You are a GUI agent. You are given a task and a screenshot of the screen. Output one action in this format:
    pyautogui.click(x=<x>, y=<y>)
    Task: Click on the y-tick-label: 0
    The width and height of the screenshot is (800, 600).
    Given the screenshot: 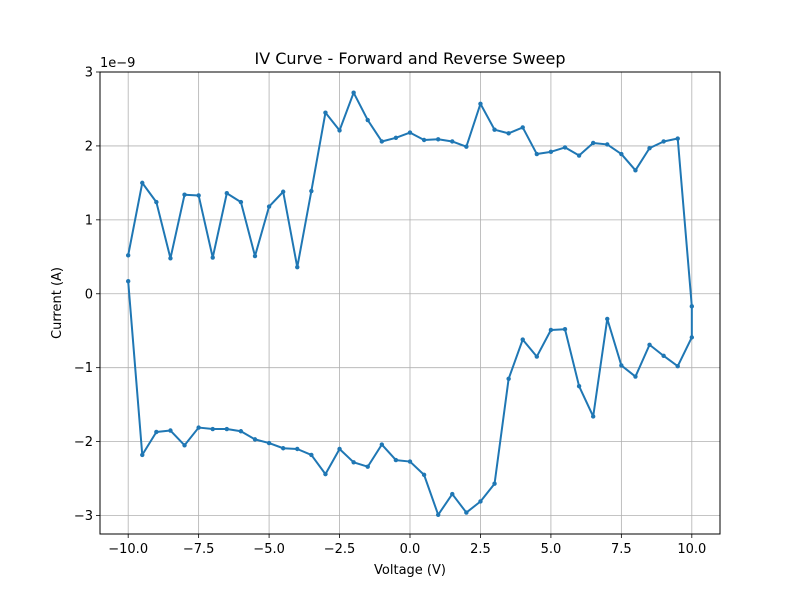 What is the action you would take?
    pyautogui.click(x=89, y=294)
    